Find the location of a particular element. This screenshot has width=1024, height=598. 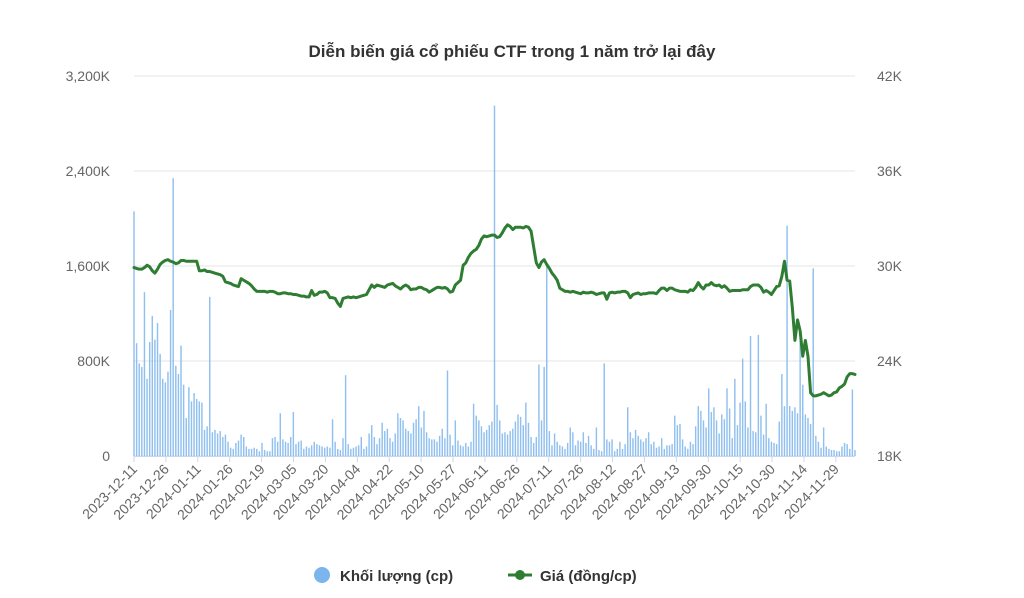

right-y-tick-label: 18K is located at coordinates (890, 456).